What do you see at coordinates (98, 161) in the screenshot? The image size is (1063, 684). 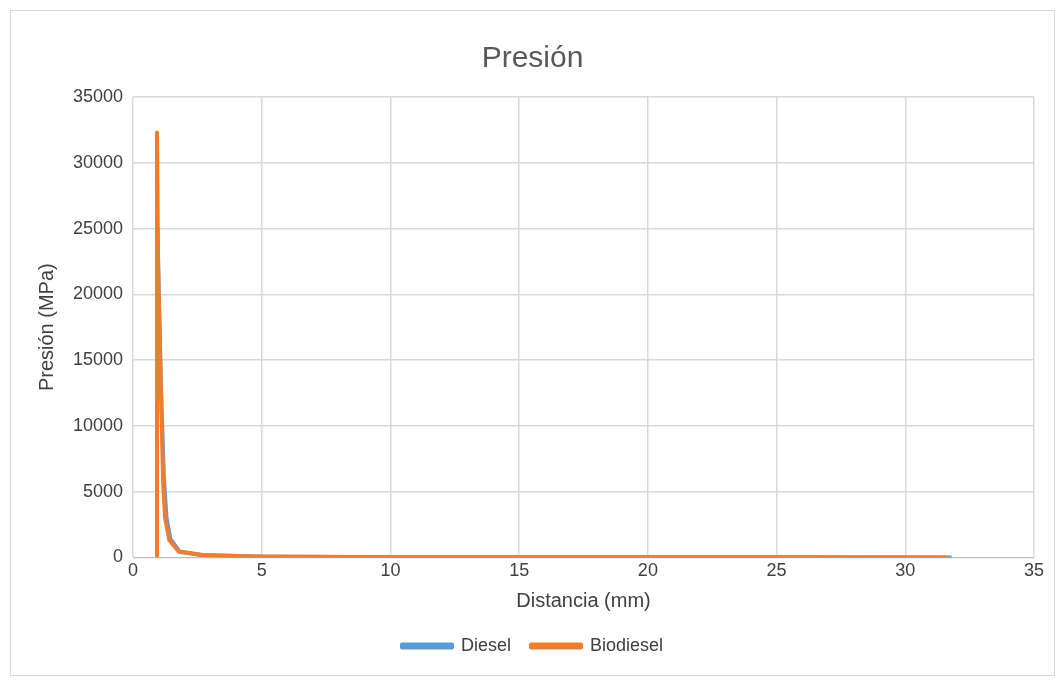 I see `y-tick-label: 30000` at bounding box center [98, 161].